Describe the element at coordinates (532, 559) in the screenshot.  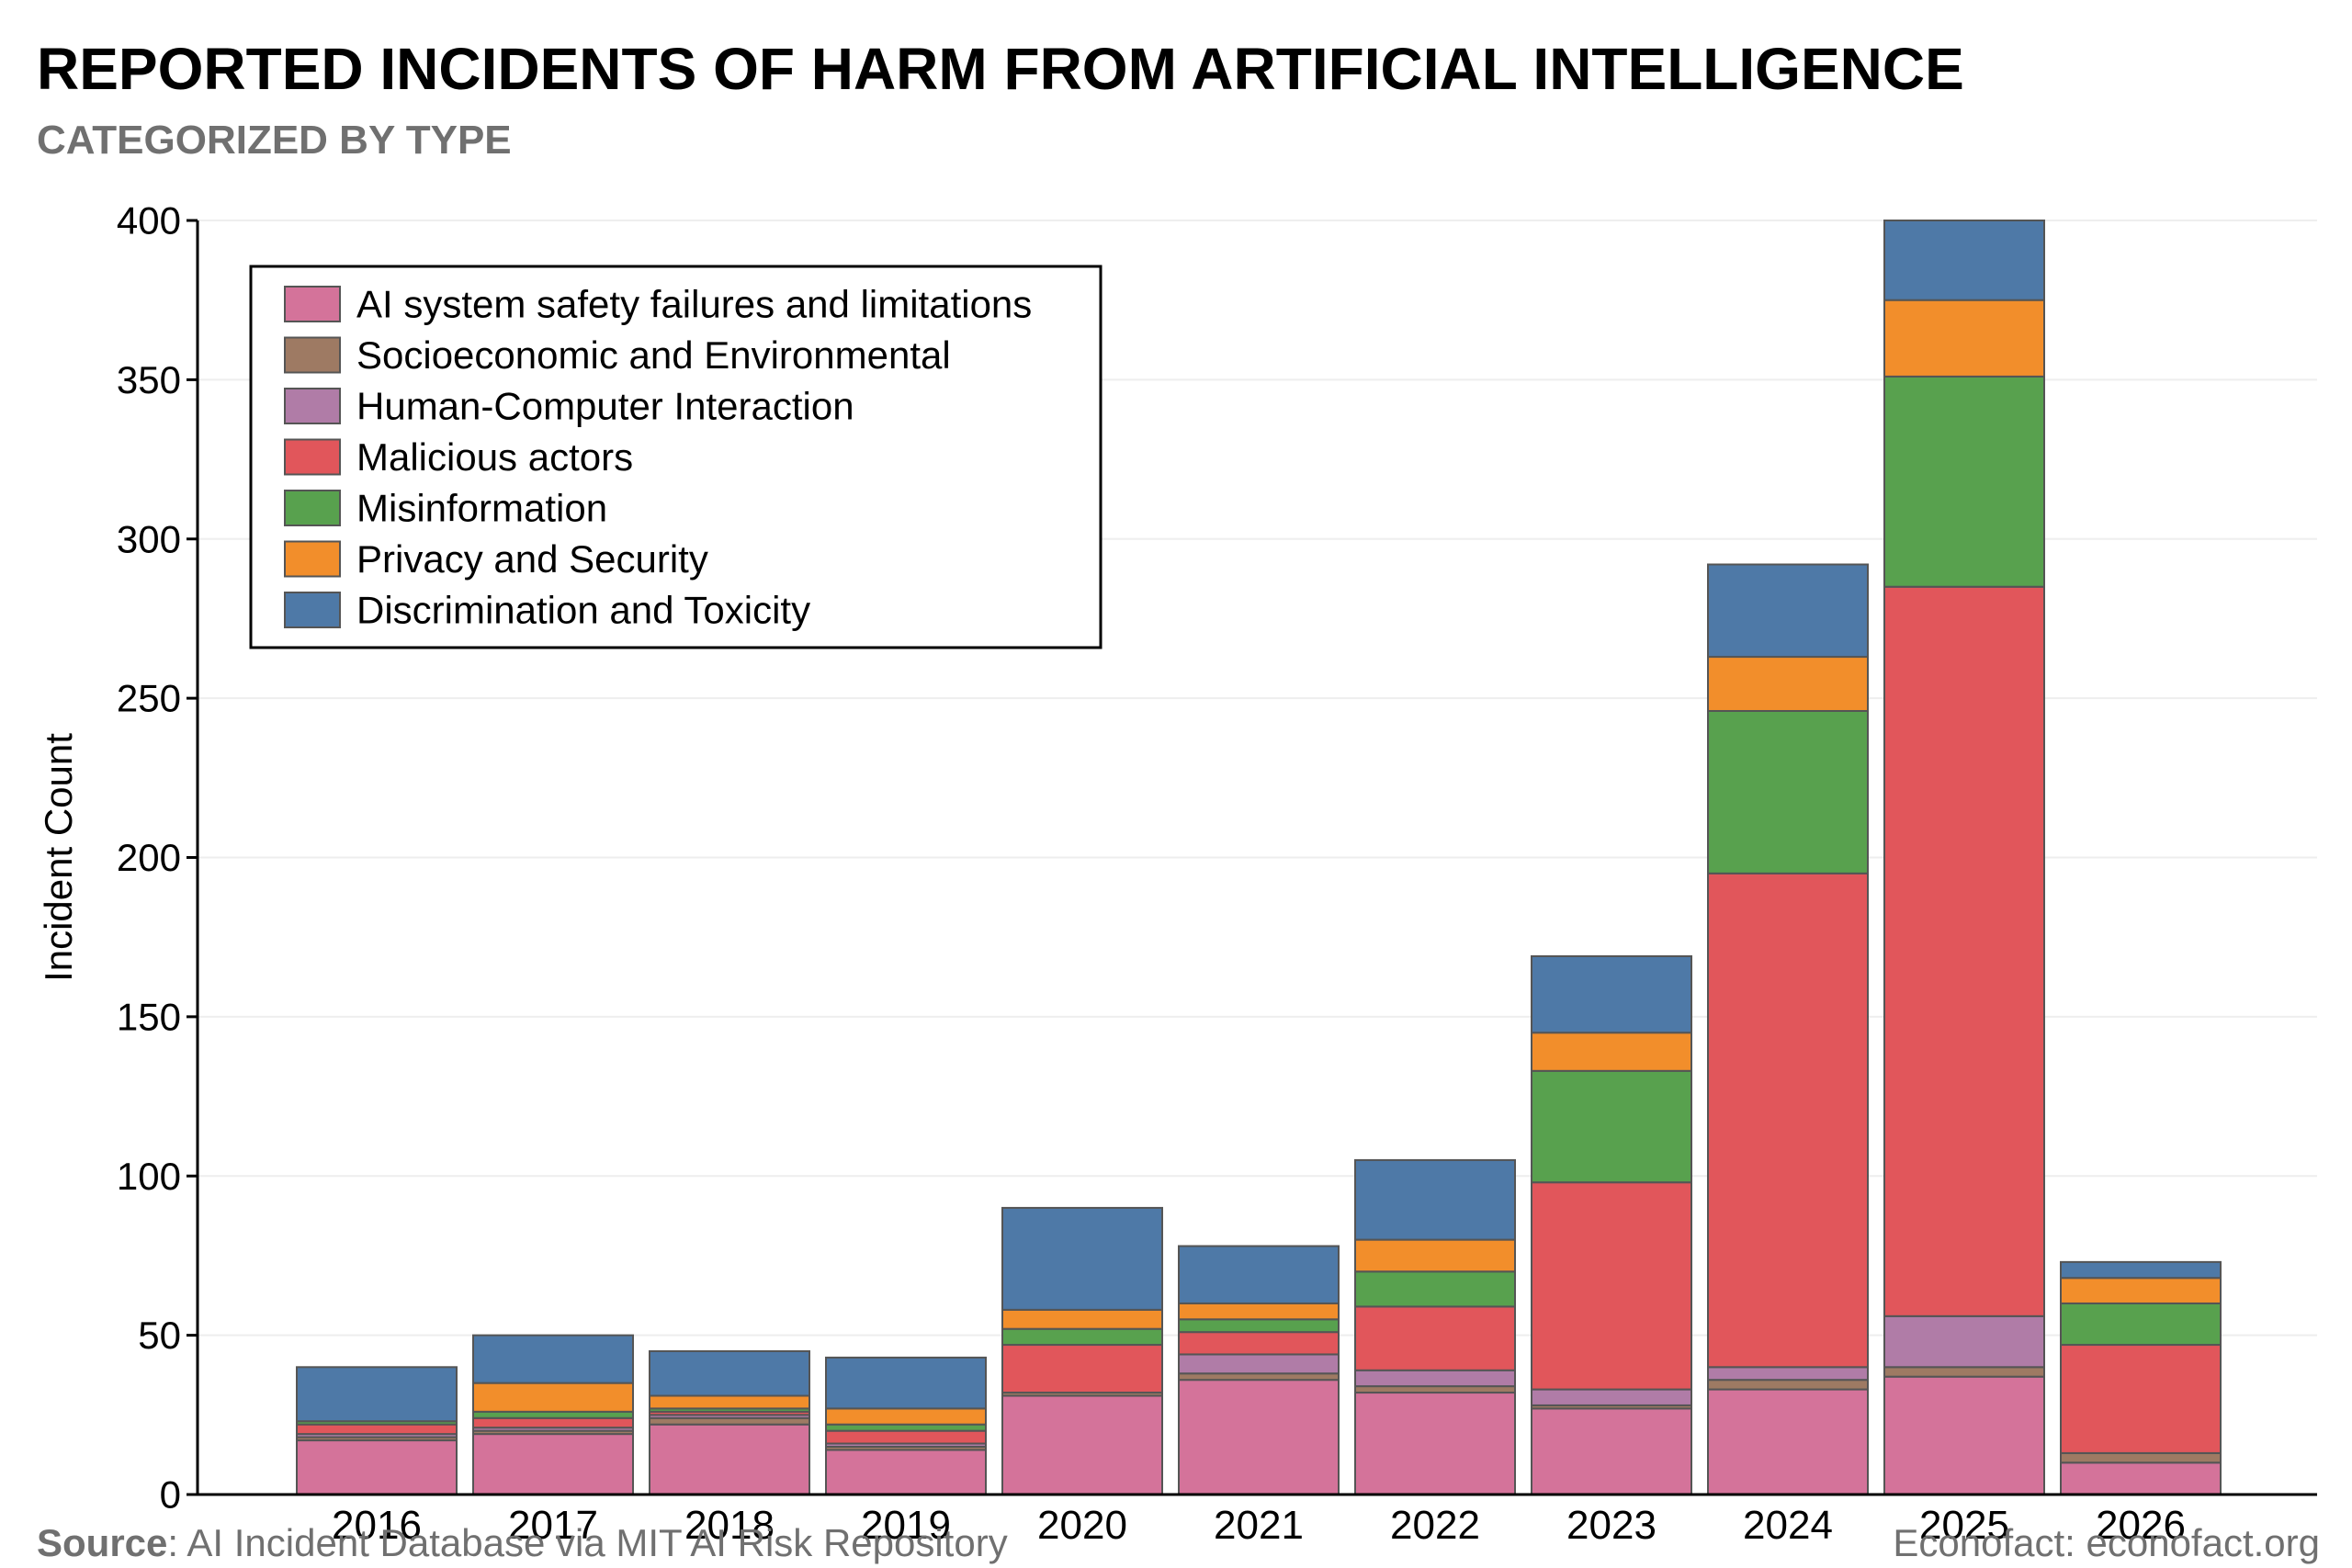
I see `legend-label: Privacy and Security` at that location.